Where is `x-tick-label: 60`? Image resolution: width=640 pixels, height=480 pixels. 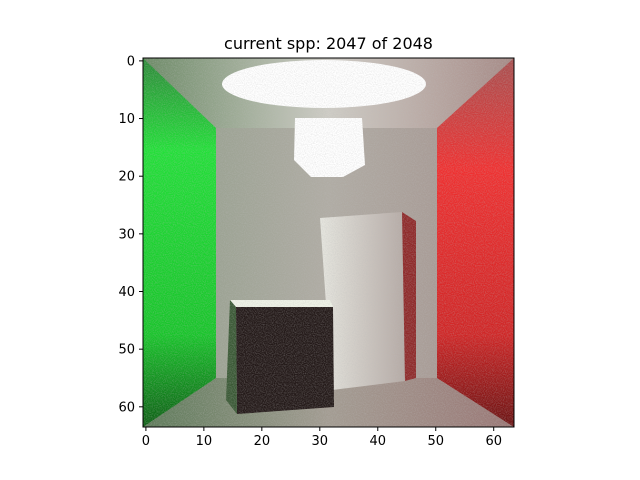 x-tick-label: 60 is located at coordinates (493, 441).